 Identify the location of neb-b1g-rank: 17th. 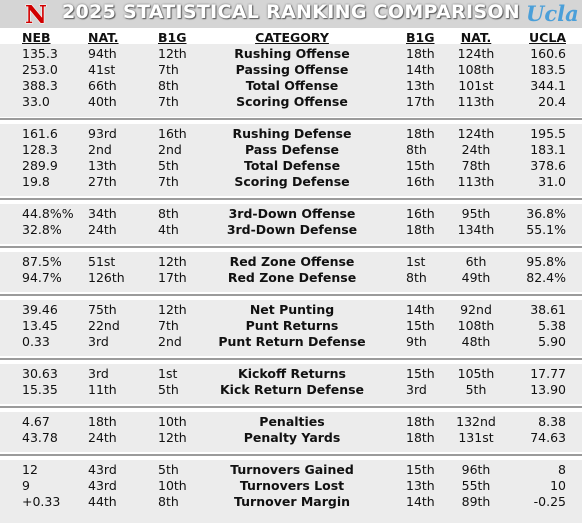
(172, 277).